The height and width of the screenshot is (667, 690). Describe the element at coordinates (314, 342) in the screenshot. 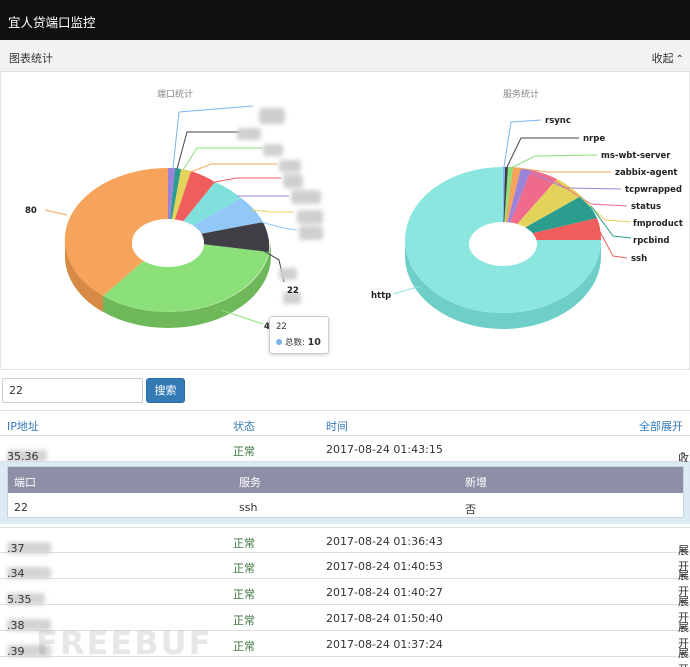

I see `tooltip-value: 10` at that location.